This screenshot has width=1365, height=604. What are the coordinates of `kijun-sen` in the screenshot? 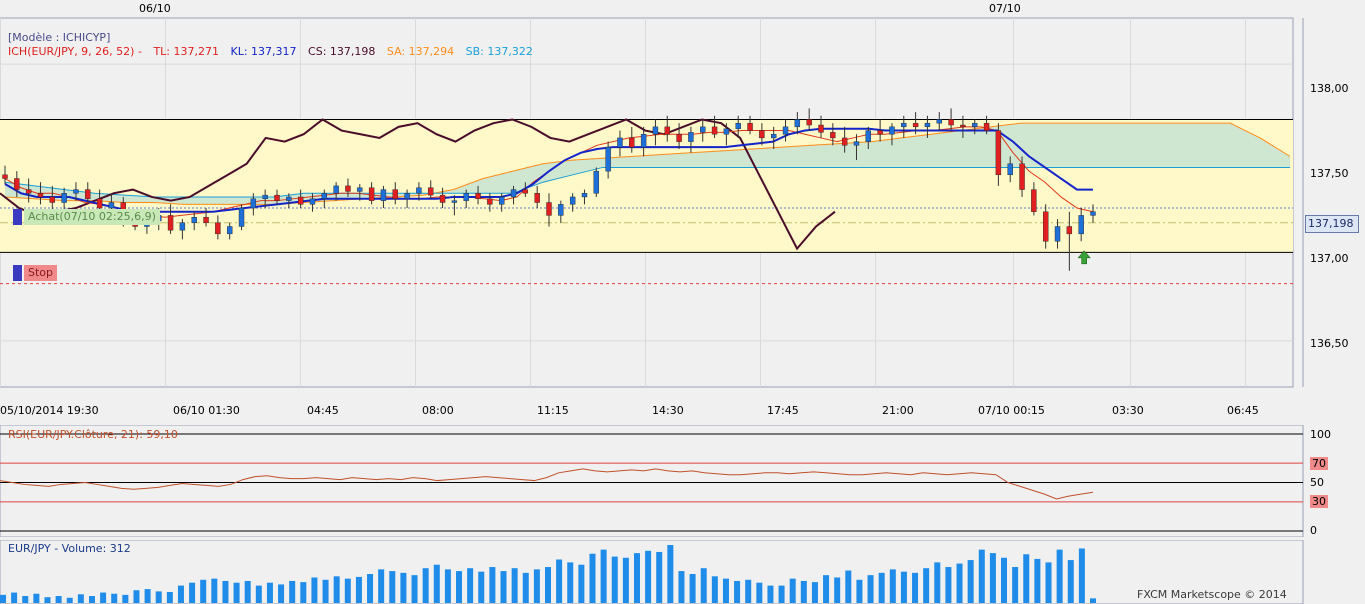 It's located at (548, 170).